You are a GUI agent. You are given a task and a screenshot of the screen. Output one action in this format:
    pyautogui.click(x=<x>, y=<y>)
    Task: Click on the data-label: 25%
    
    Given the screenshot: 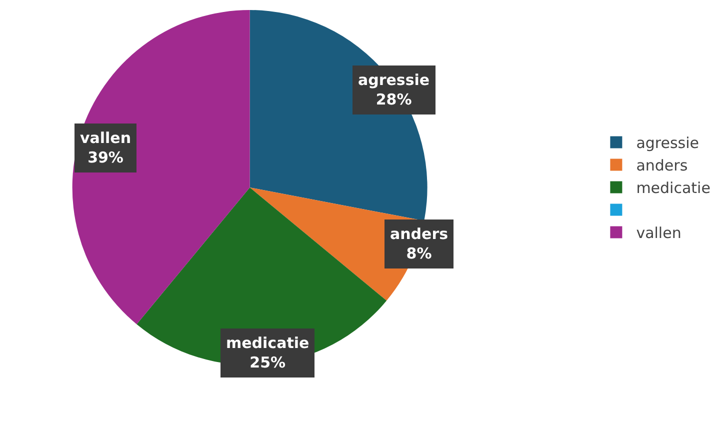 What is the action you would take?
    pyautogui.click(x=268, y=363)
    